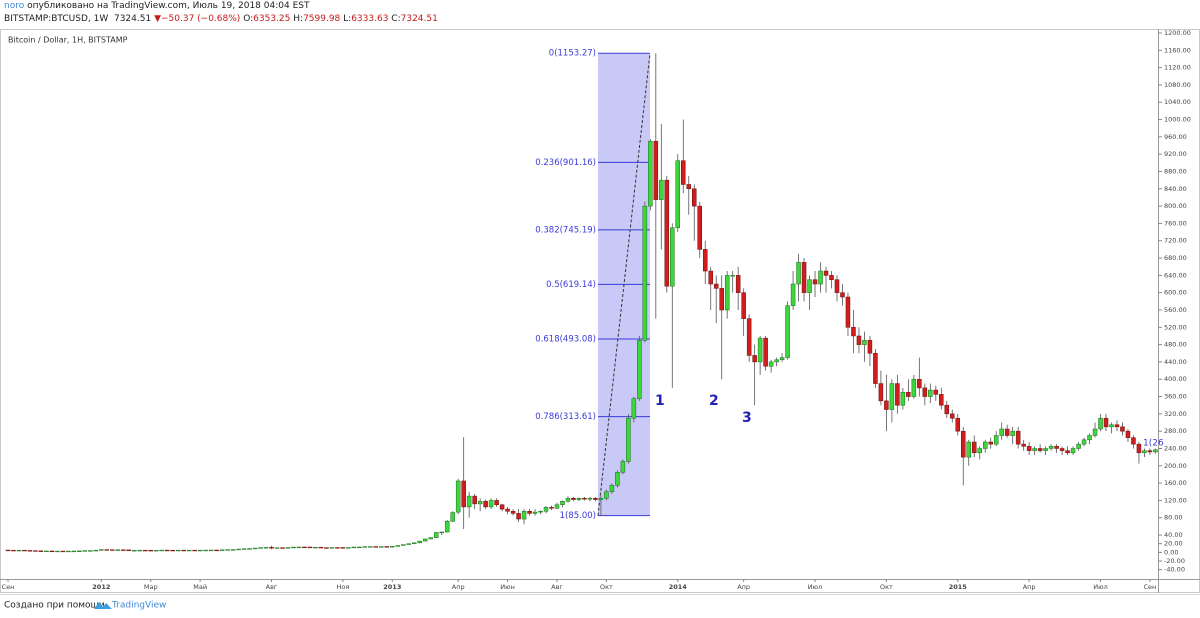  Describe the element at coordinates (678, 587) in the screenshot. I see `x-tick-label: 2014` at that location.